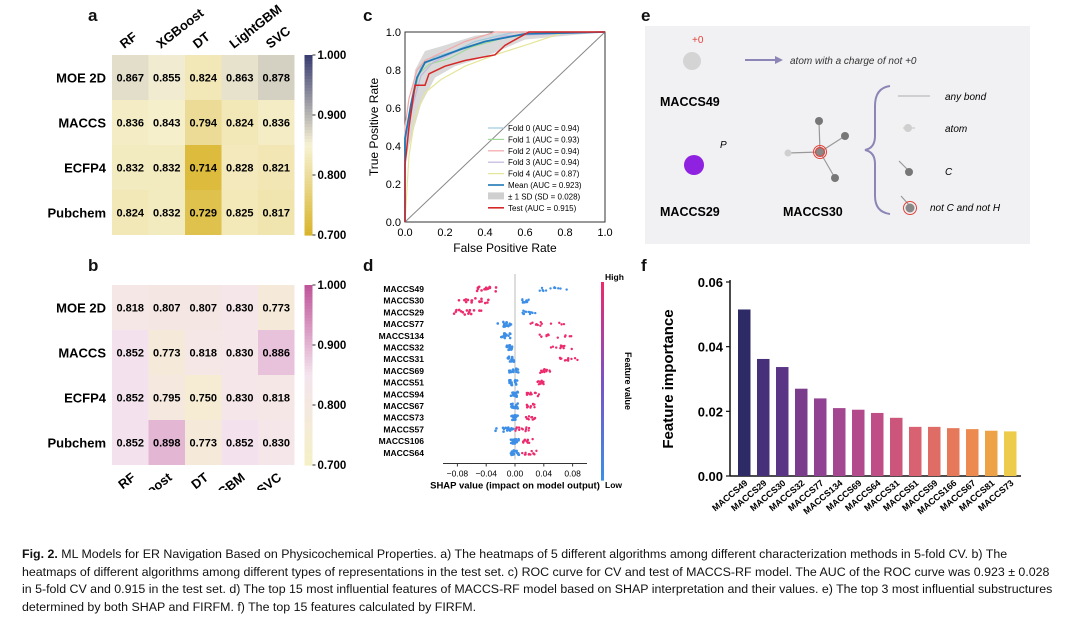 This screenshot has height=624, width=1080. Describe the element at coordinates (956, 129) in the screenshot. I see `atom-label: atom` at that location.